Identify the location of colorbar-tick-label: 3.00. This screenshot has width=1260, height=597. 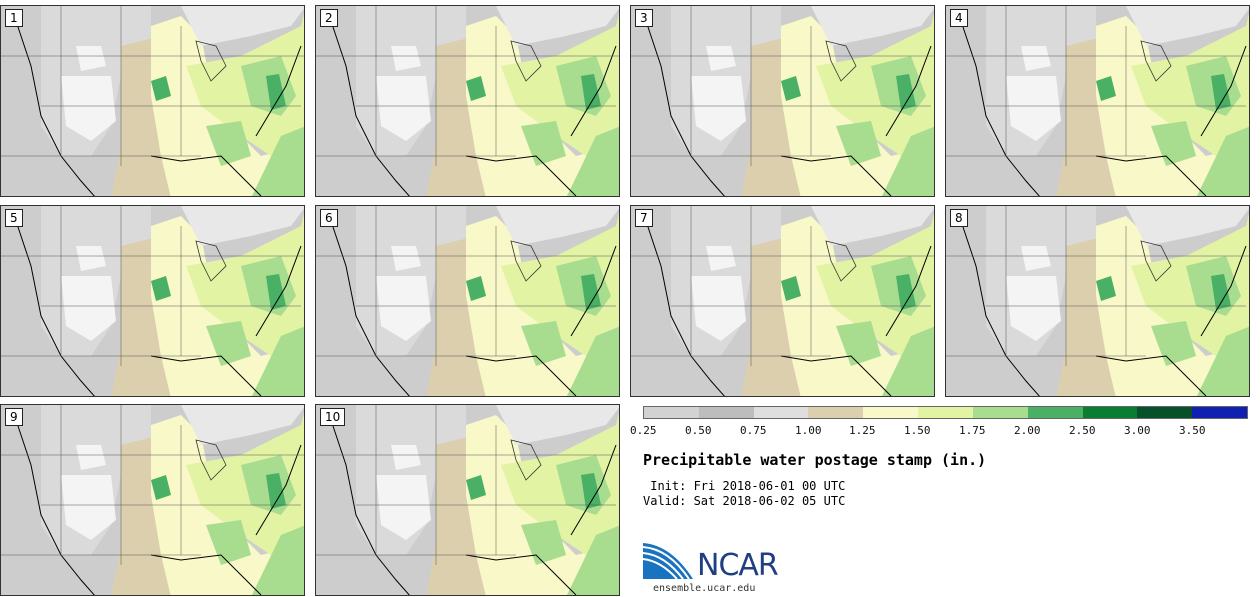
(1137, 430).